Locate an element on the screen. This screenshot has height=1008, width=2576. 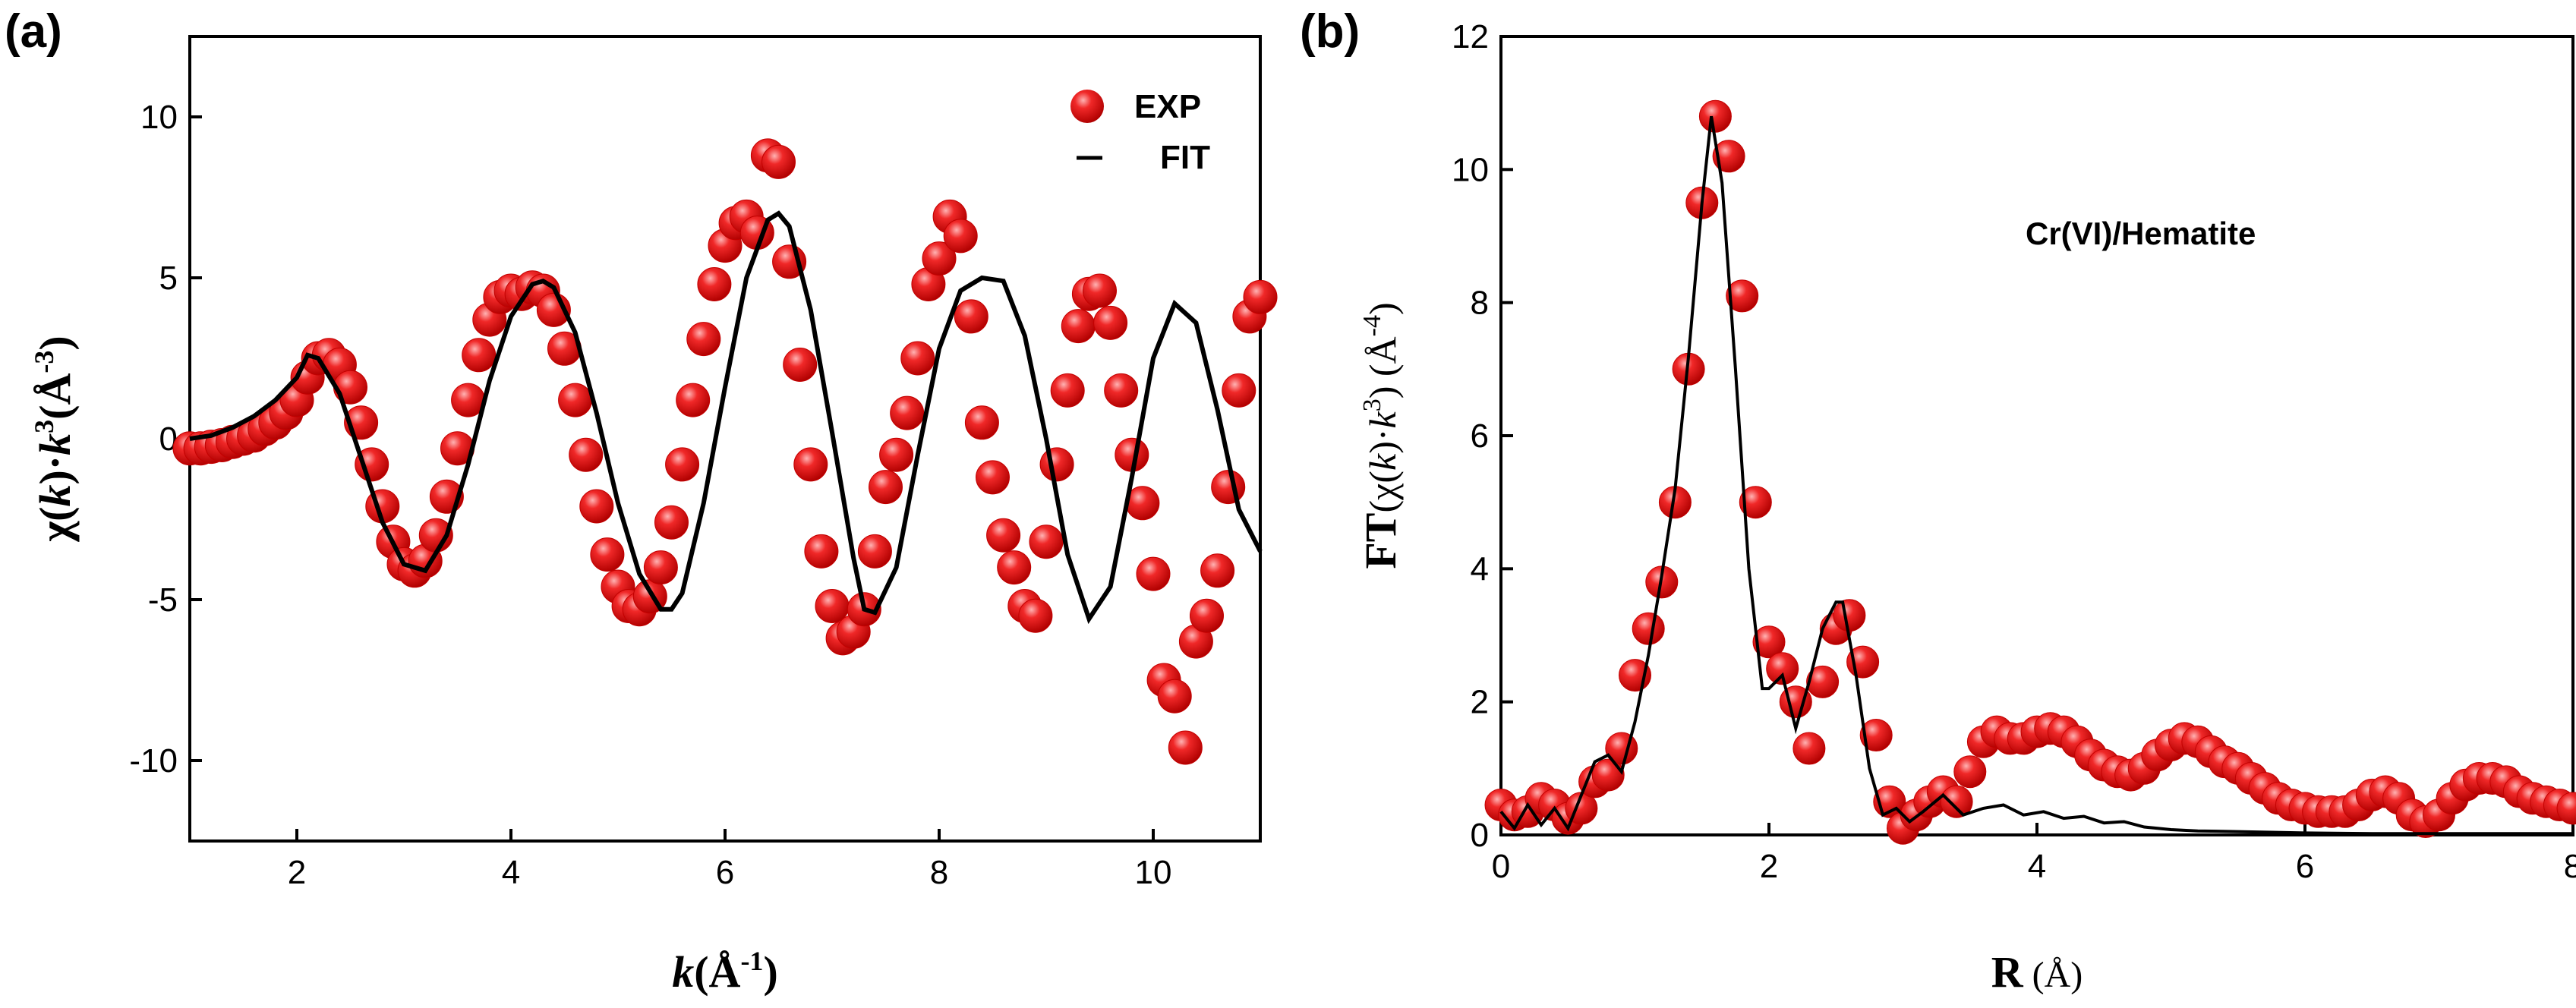
y-tick-label: 5 is located at coordinates (168, 278).